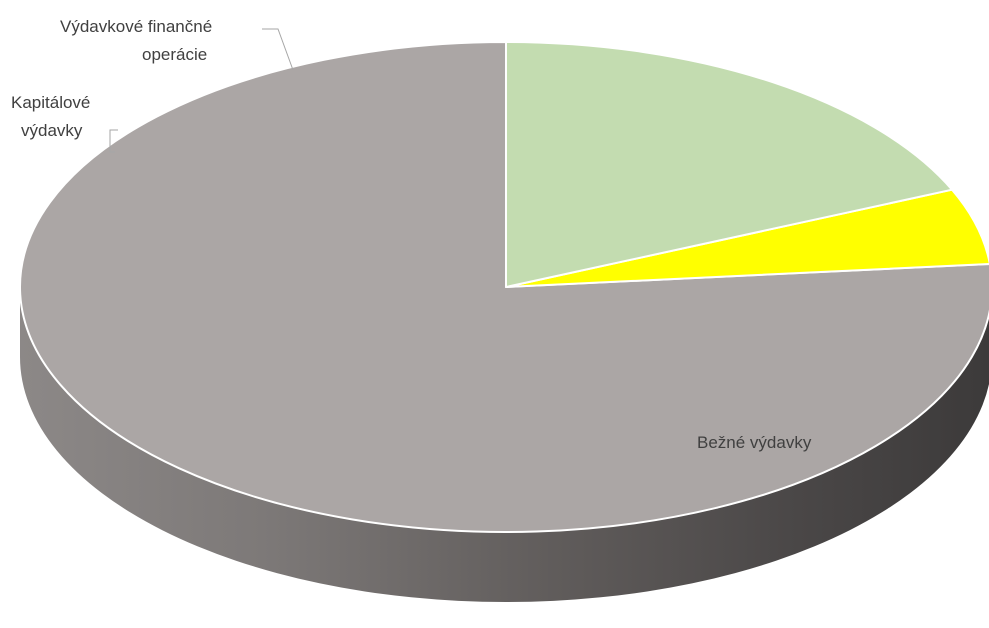  Describe the element at coordinates (201, 90) in the screenshot. I see `leader-line-layer` at that location.